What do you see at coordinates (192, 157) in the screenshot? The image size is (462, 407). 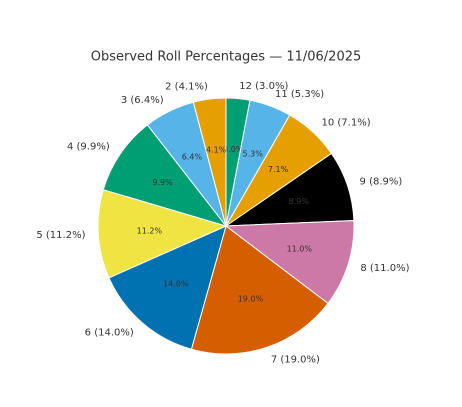 I see `slice-percent: 6.4%` at bounding box center [192, 157].